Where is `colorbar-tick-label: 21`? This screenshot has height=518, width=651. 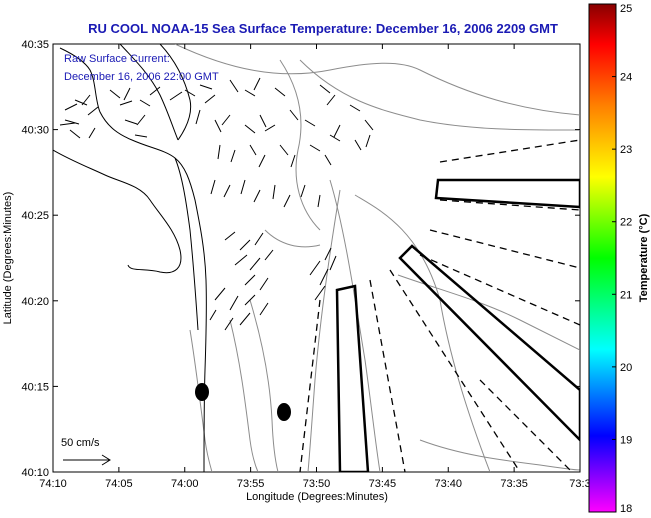 colorbar-tick-label: 21 is located at coordinates (626, 295).